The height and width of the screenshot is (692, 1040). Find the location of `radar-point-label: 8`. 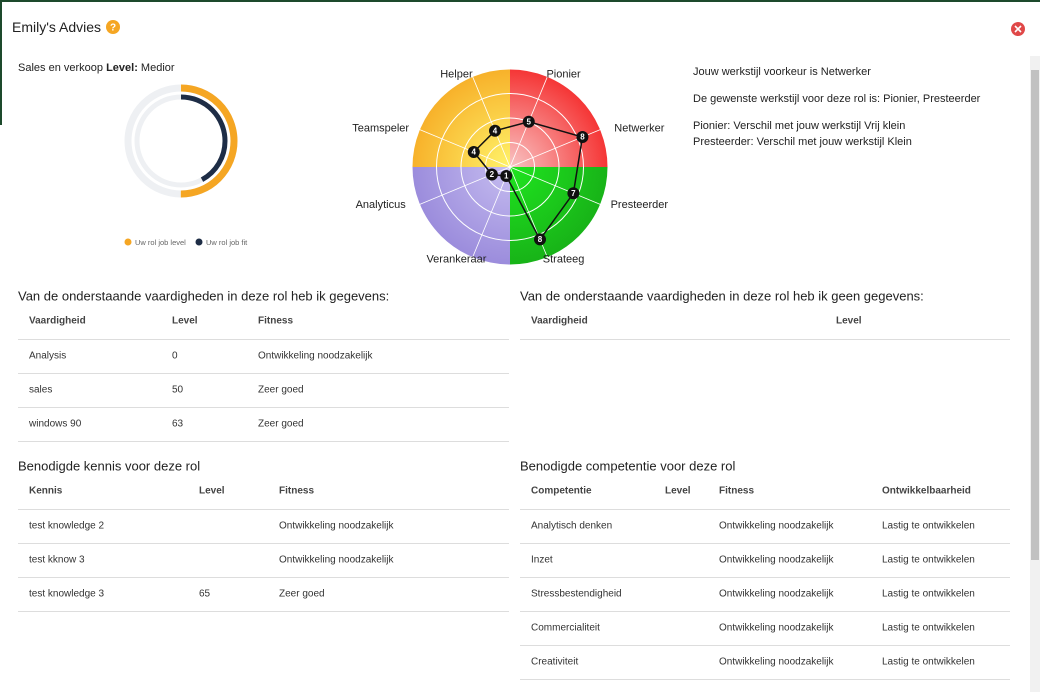

radar-point-label: 8 is located at coordinates (540, 239).